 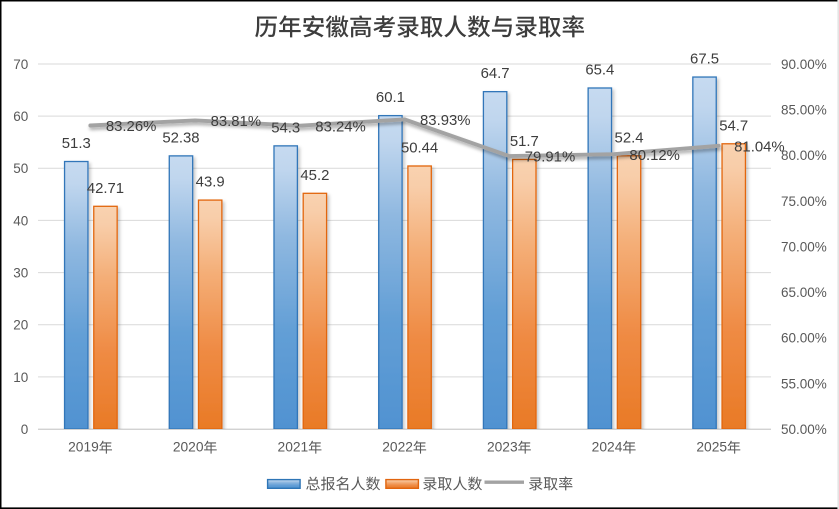 What do you see at coordinates (804, 155) in the screenshot?
I see `svg-text: 80.00%` at bounding box center [804, 155].